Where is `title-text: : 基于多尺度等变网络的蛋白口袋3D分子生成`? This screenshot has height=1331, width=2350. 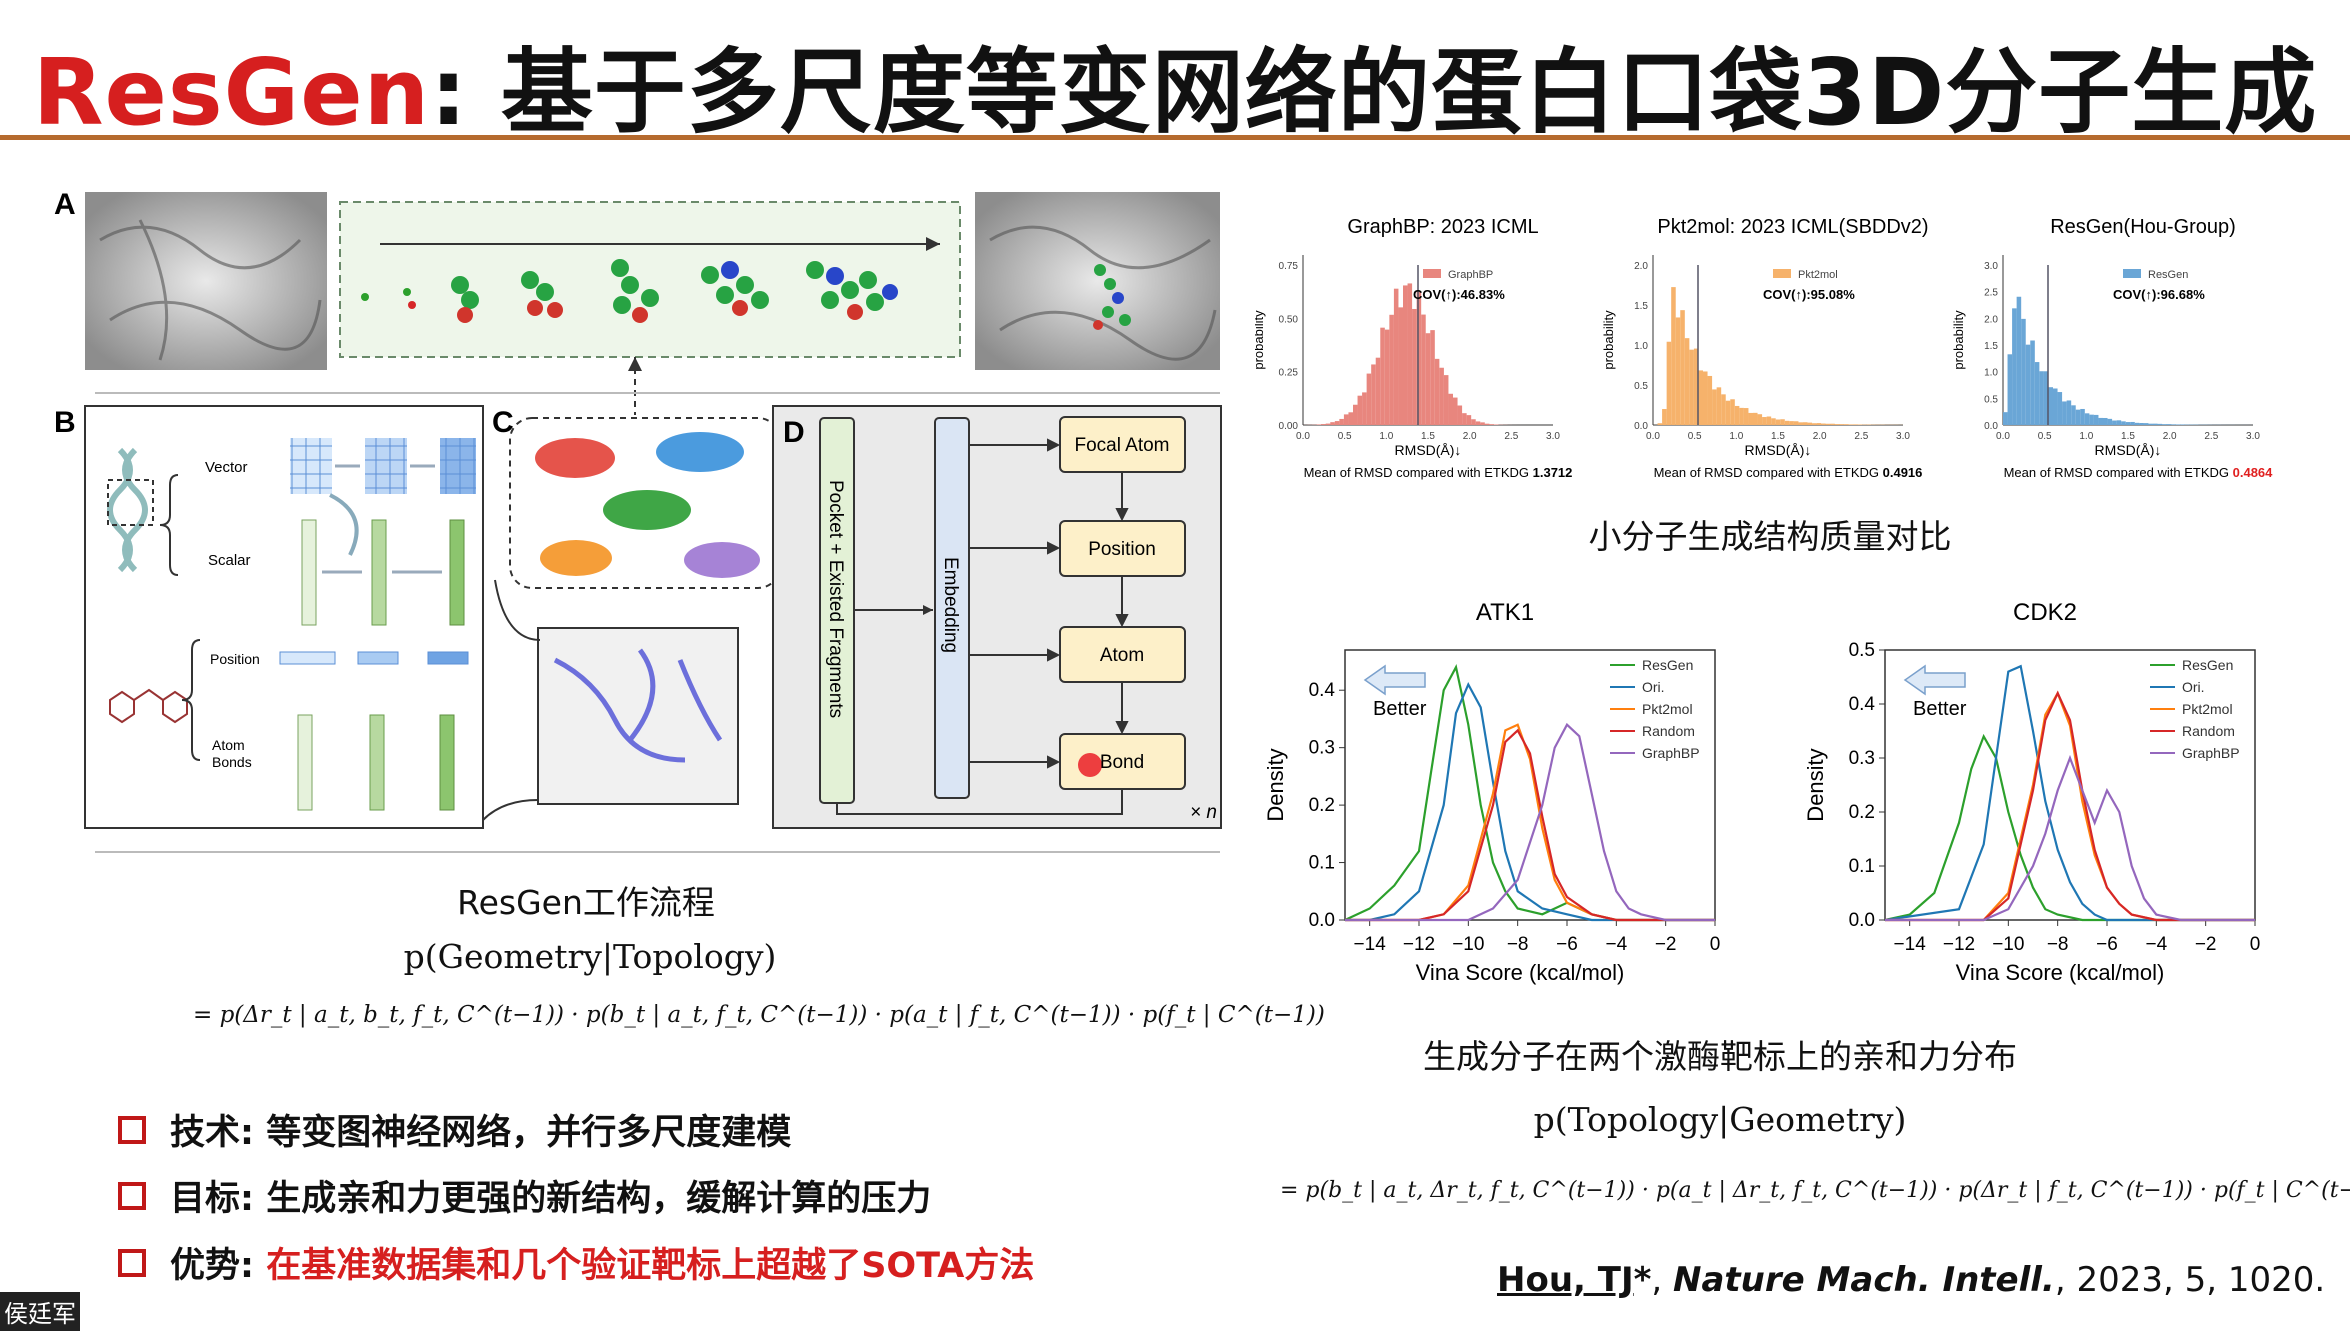
title-text: : 基于多尺度等变网络的蛋白口袋3D分子生成 is located at coordinates (1373, 92).